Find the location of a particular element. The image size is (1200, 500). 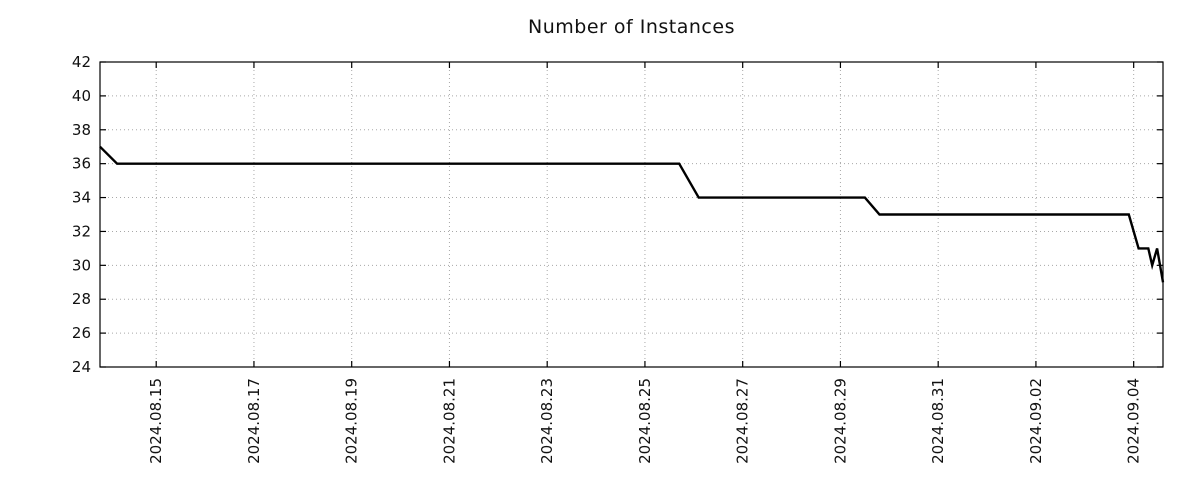

y-tick-label: 42 is located at coordinates (81, 62).